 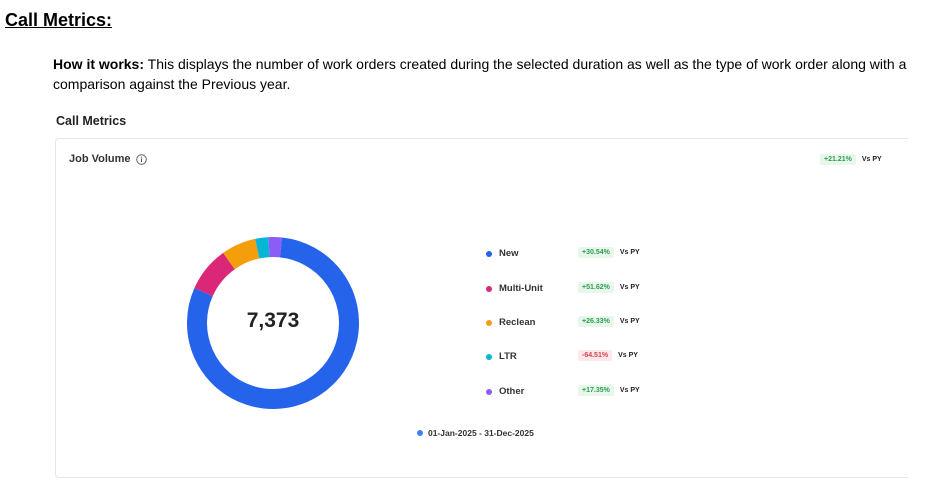 I want to click on donut-segment-reclean, so click(x=241, y=254).